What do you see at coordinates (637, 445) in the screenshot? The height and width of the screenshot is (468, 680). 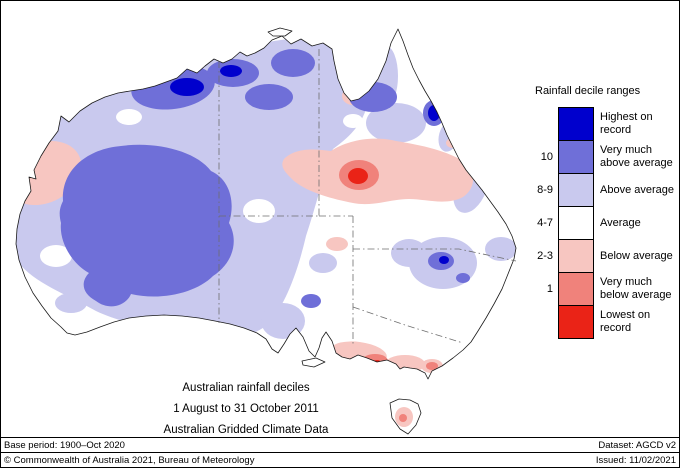 I see `dataset-text: Dataset: AGCD v2` at bounding box center [637, 445].